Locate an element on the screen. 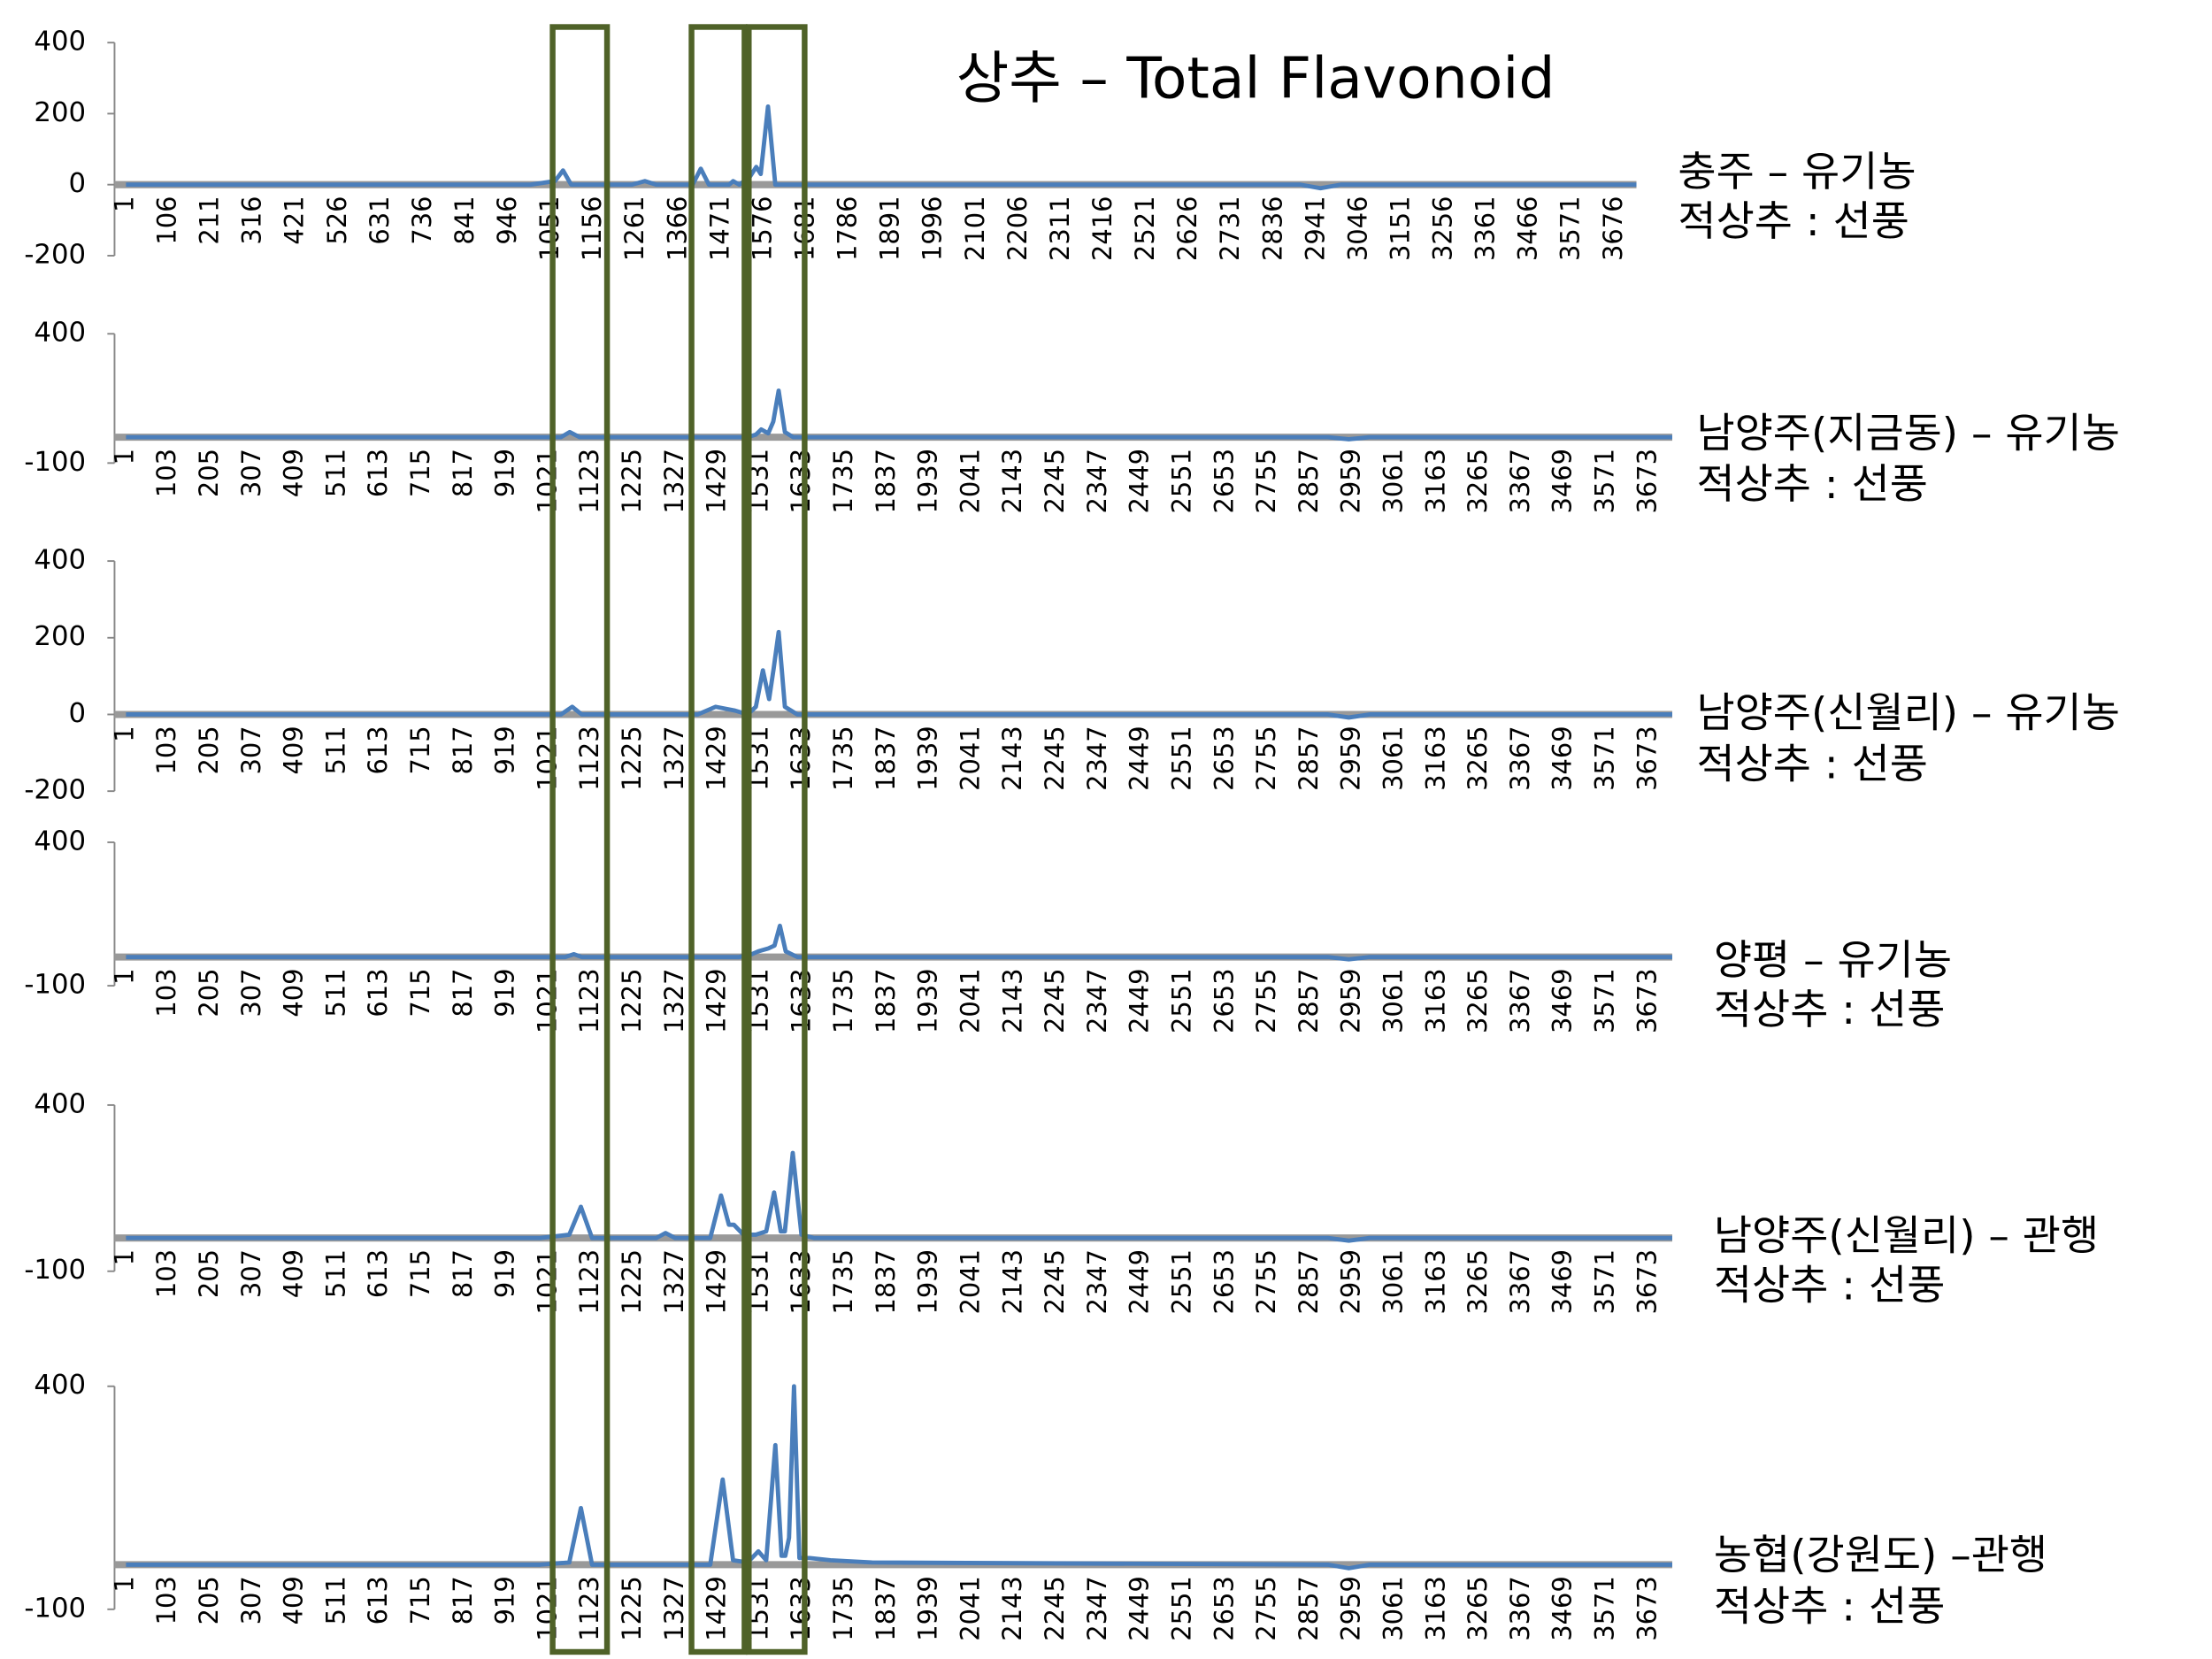 The height and width of the screenshot is (1659, 2212). x-tick-label: 2347 is located at coordinates (1097, 1609).